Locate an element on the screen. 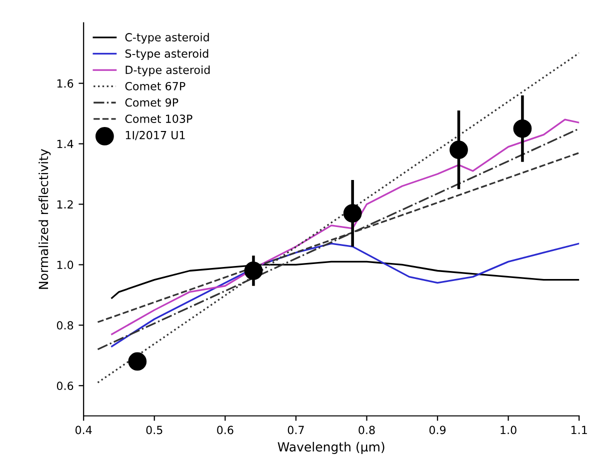 The height and width of the screenshot is (457, 597). legend-label: 1I/2017 U1 is located at coordinates (155, 135).